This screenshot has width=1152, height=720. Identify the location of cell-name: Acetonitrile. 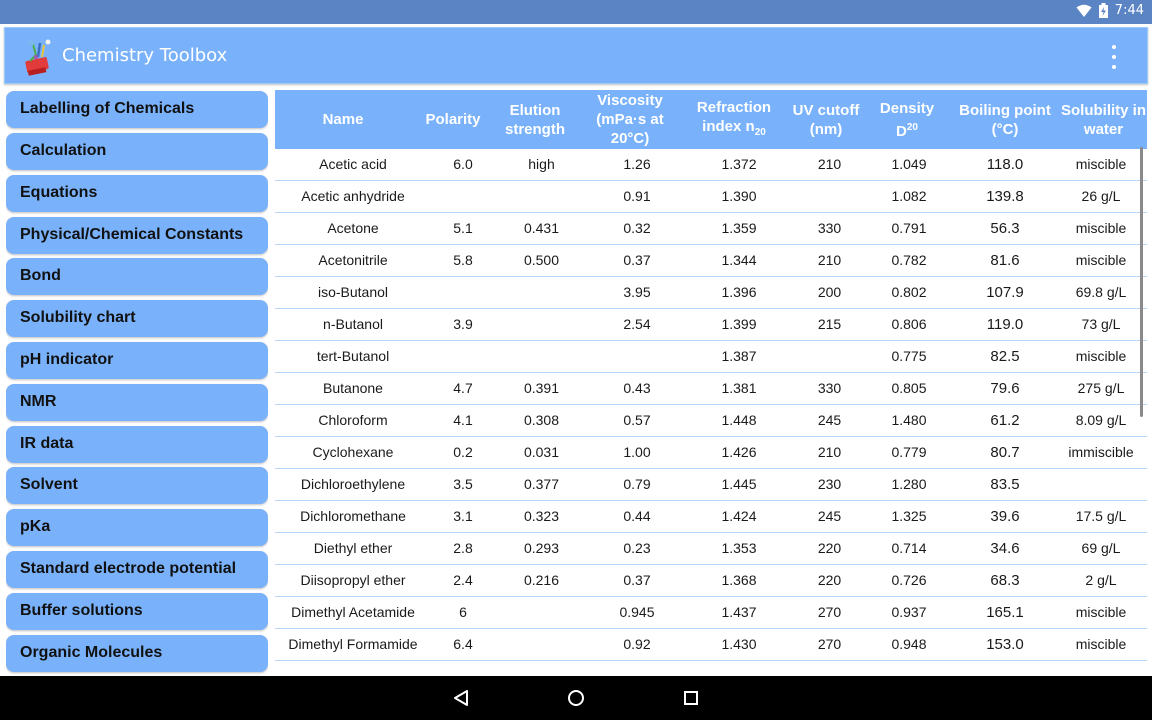
(353, 260).